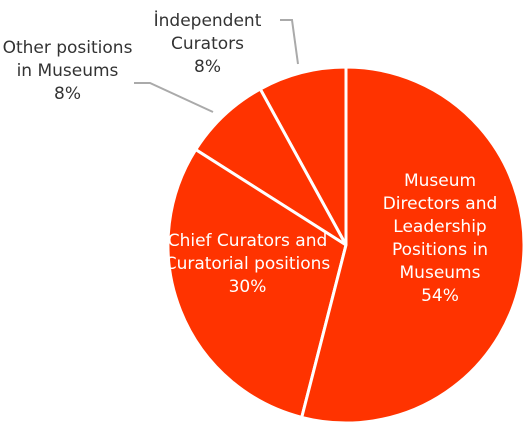 Image resolution: width=523 pixels, height=433 pixels. I want to click on slice-label: İndependent Curators 8%, so click(207, 44).